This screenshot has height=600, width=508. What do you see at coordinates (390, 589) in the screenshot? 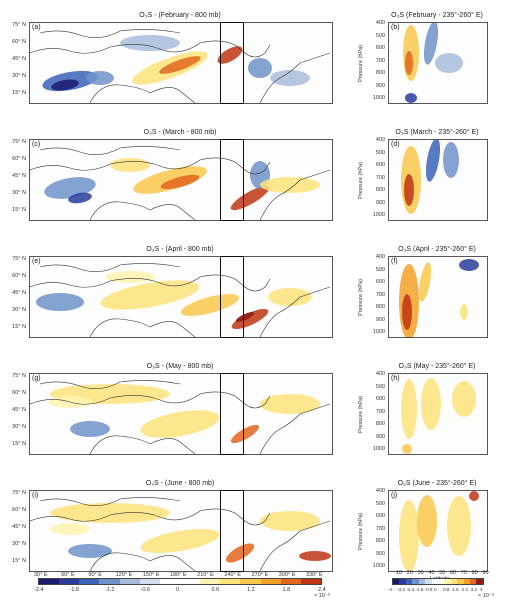
I see `profile-colorbar-tick: -4` at bounding box center [390, 589].